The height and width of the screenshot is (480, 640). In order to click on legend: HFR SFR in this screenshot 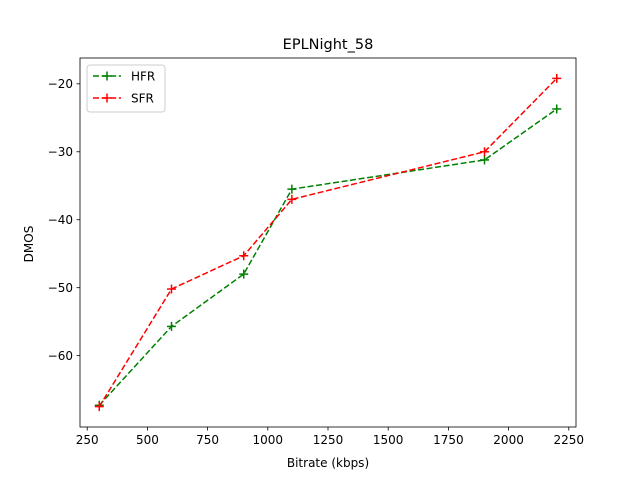, I will do `click(126, 88)`.